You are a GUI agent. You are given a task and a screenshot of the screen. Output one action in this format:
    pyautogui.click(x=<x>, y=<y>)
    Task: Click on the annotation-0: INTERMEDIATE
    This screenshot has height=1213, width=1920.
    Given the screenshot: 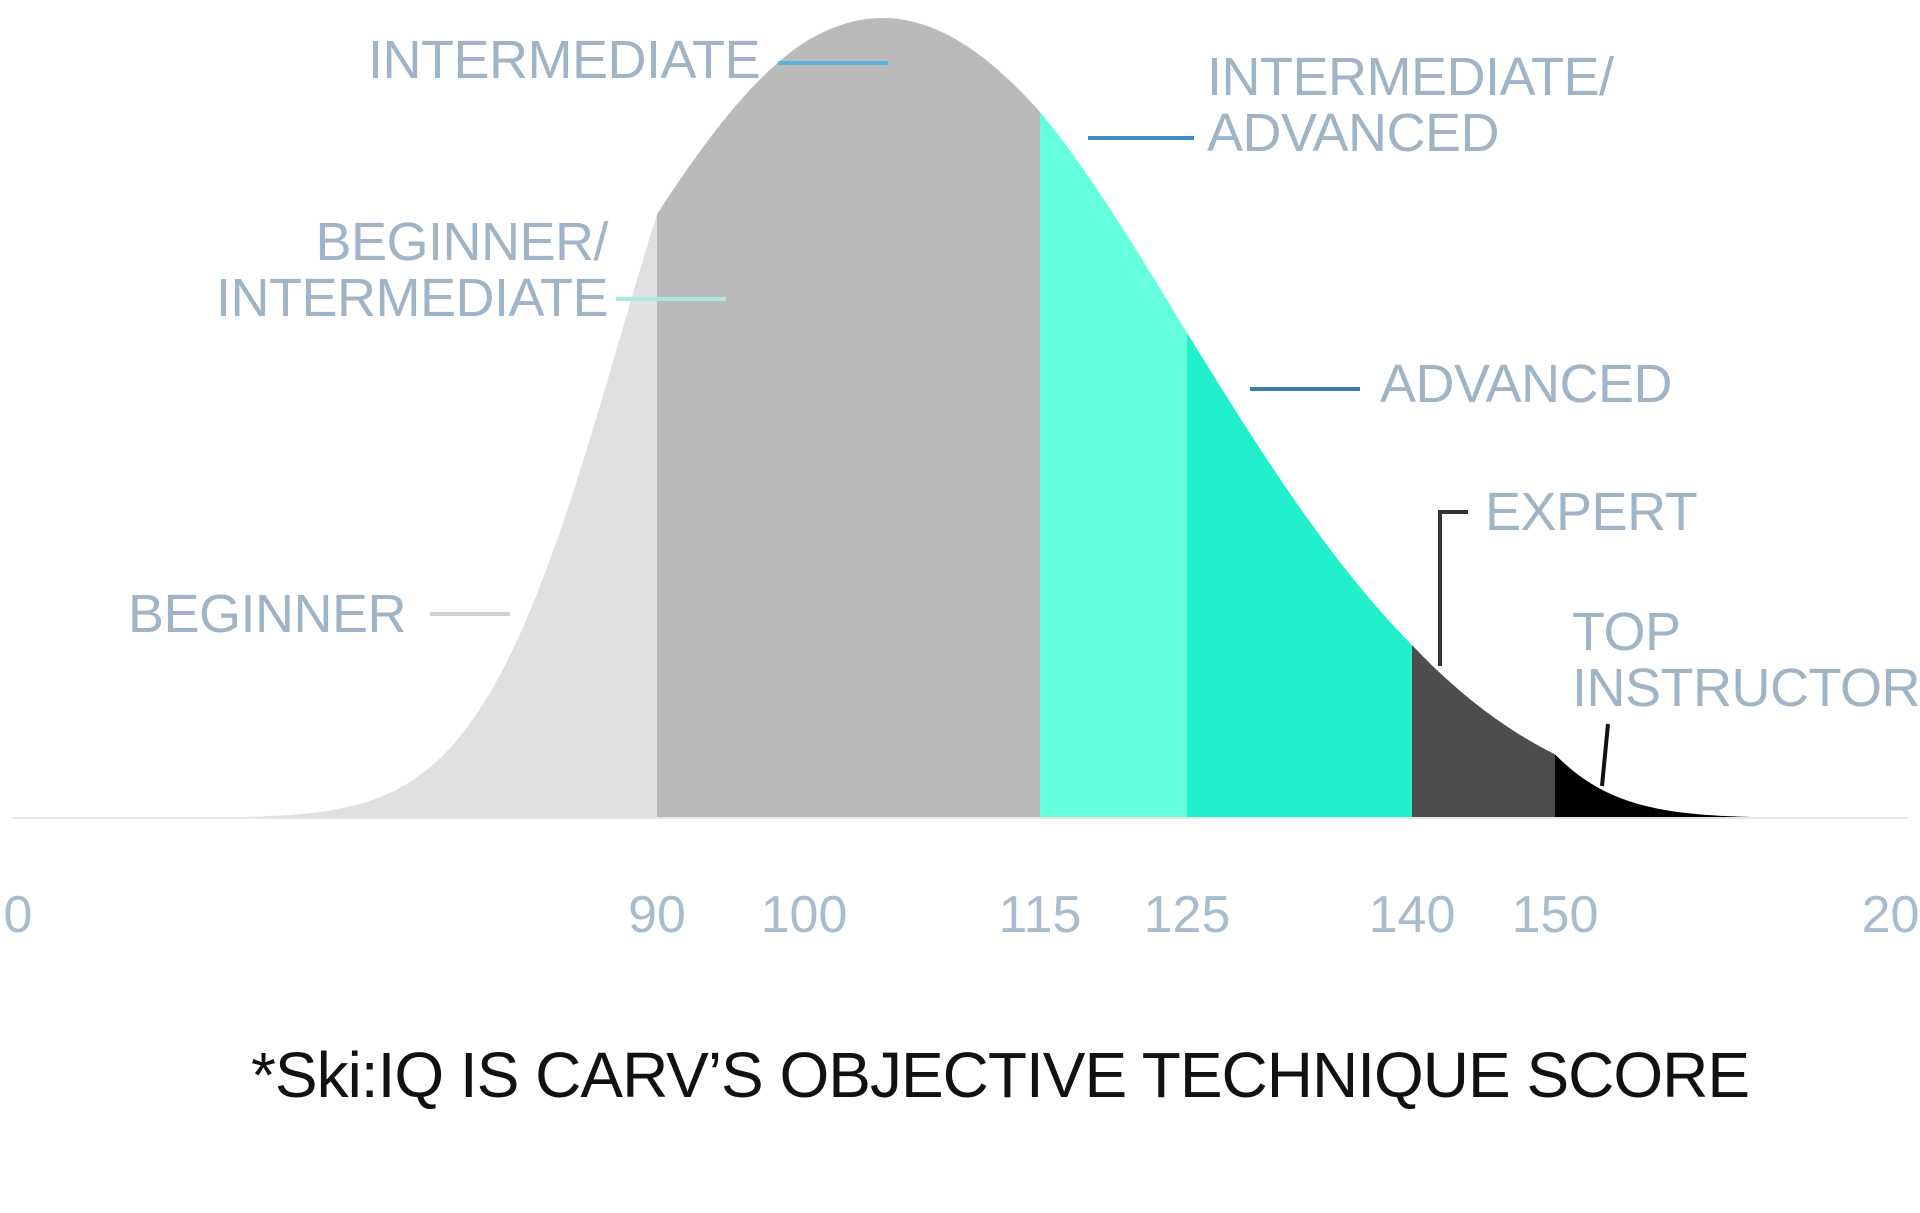 What is the action you would take?
    pyautogui.click(x=628, y=60)
    